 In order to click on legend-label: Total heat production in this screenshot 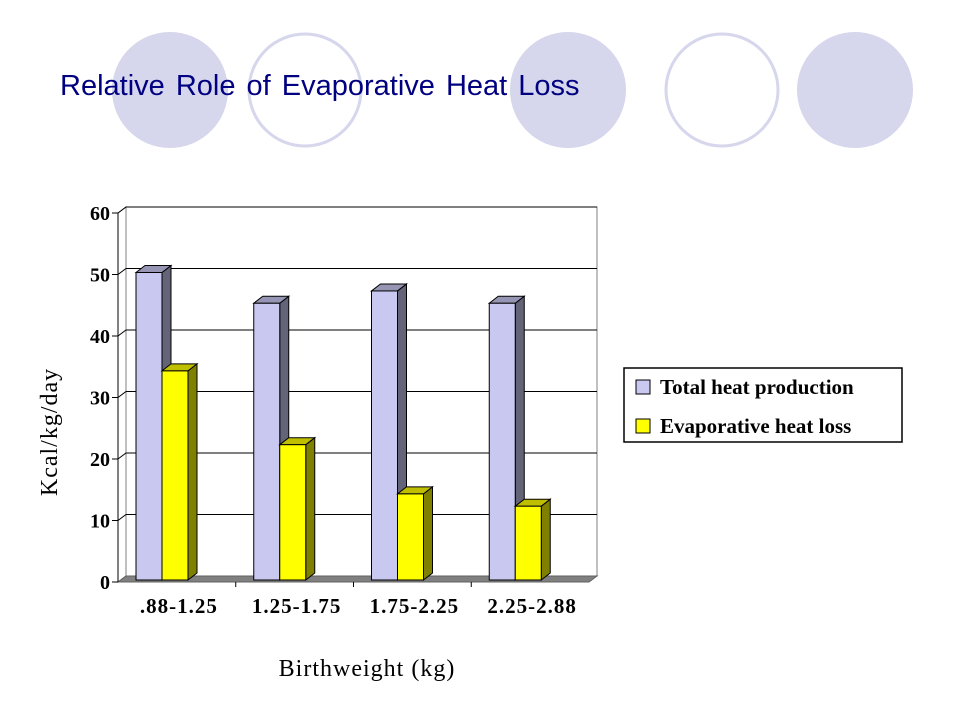, I will do `click(757, 387)`.